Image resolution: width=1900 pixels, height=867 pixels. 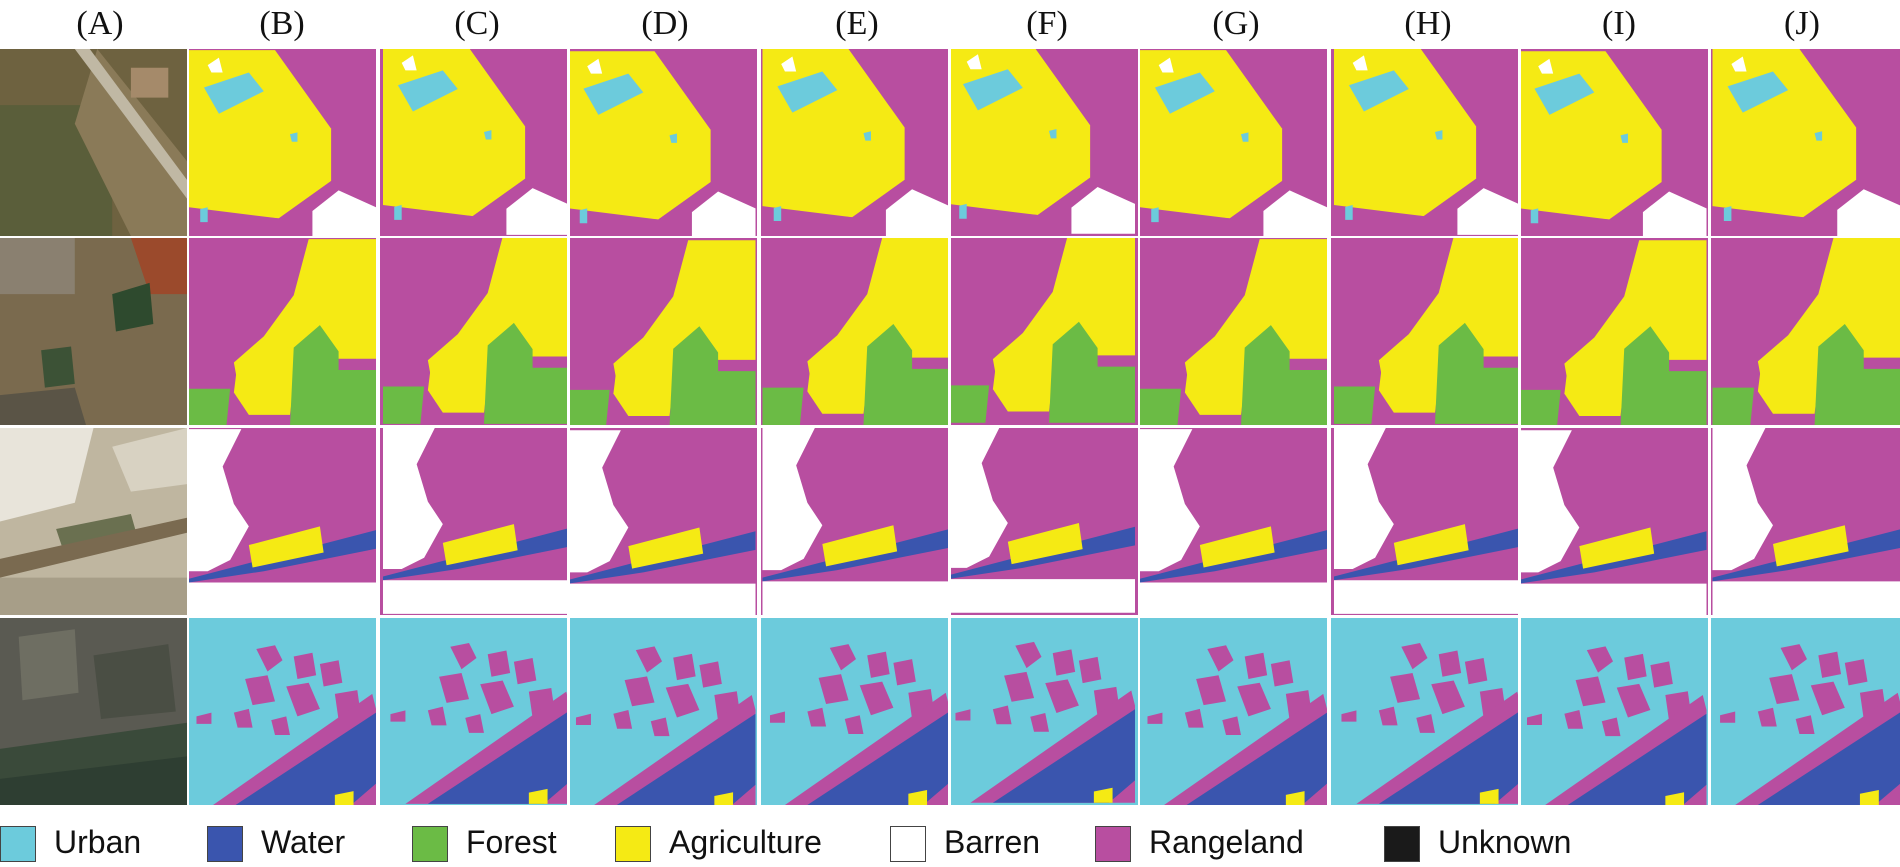 What do you see at coordinates (1226, 842) in the screenshot?
I see `legend-label-rangeland: Rangeland` at bounding box center [1226, 842].